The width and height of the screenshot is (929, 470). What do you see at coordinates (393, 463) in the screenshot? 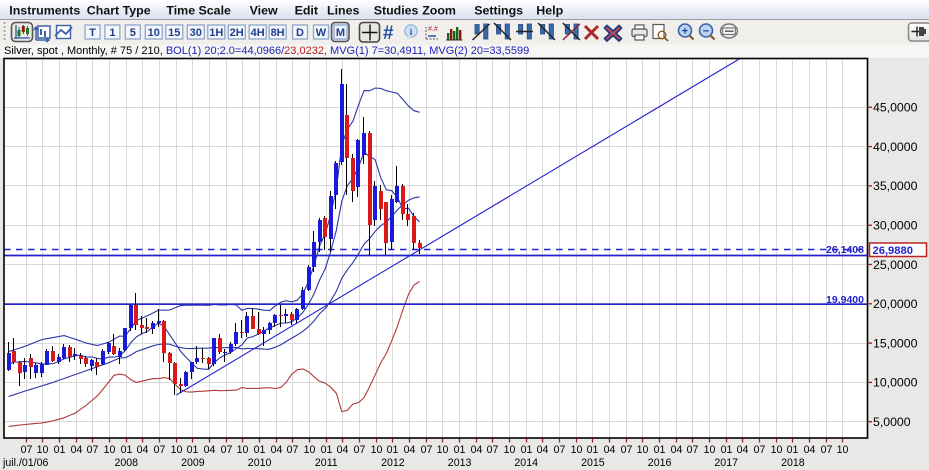
I see `svg-text: 2012` at bounding box center [393, 463].